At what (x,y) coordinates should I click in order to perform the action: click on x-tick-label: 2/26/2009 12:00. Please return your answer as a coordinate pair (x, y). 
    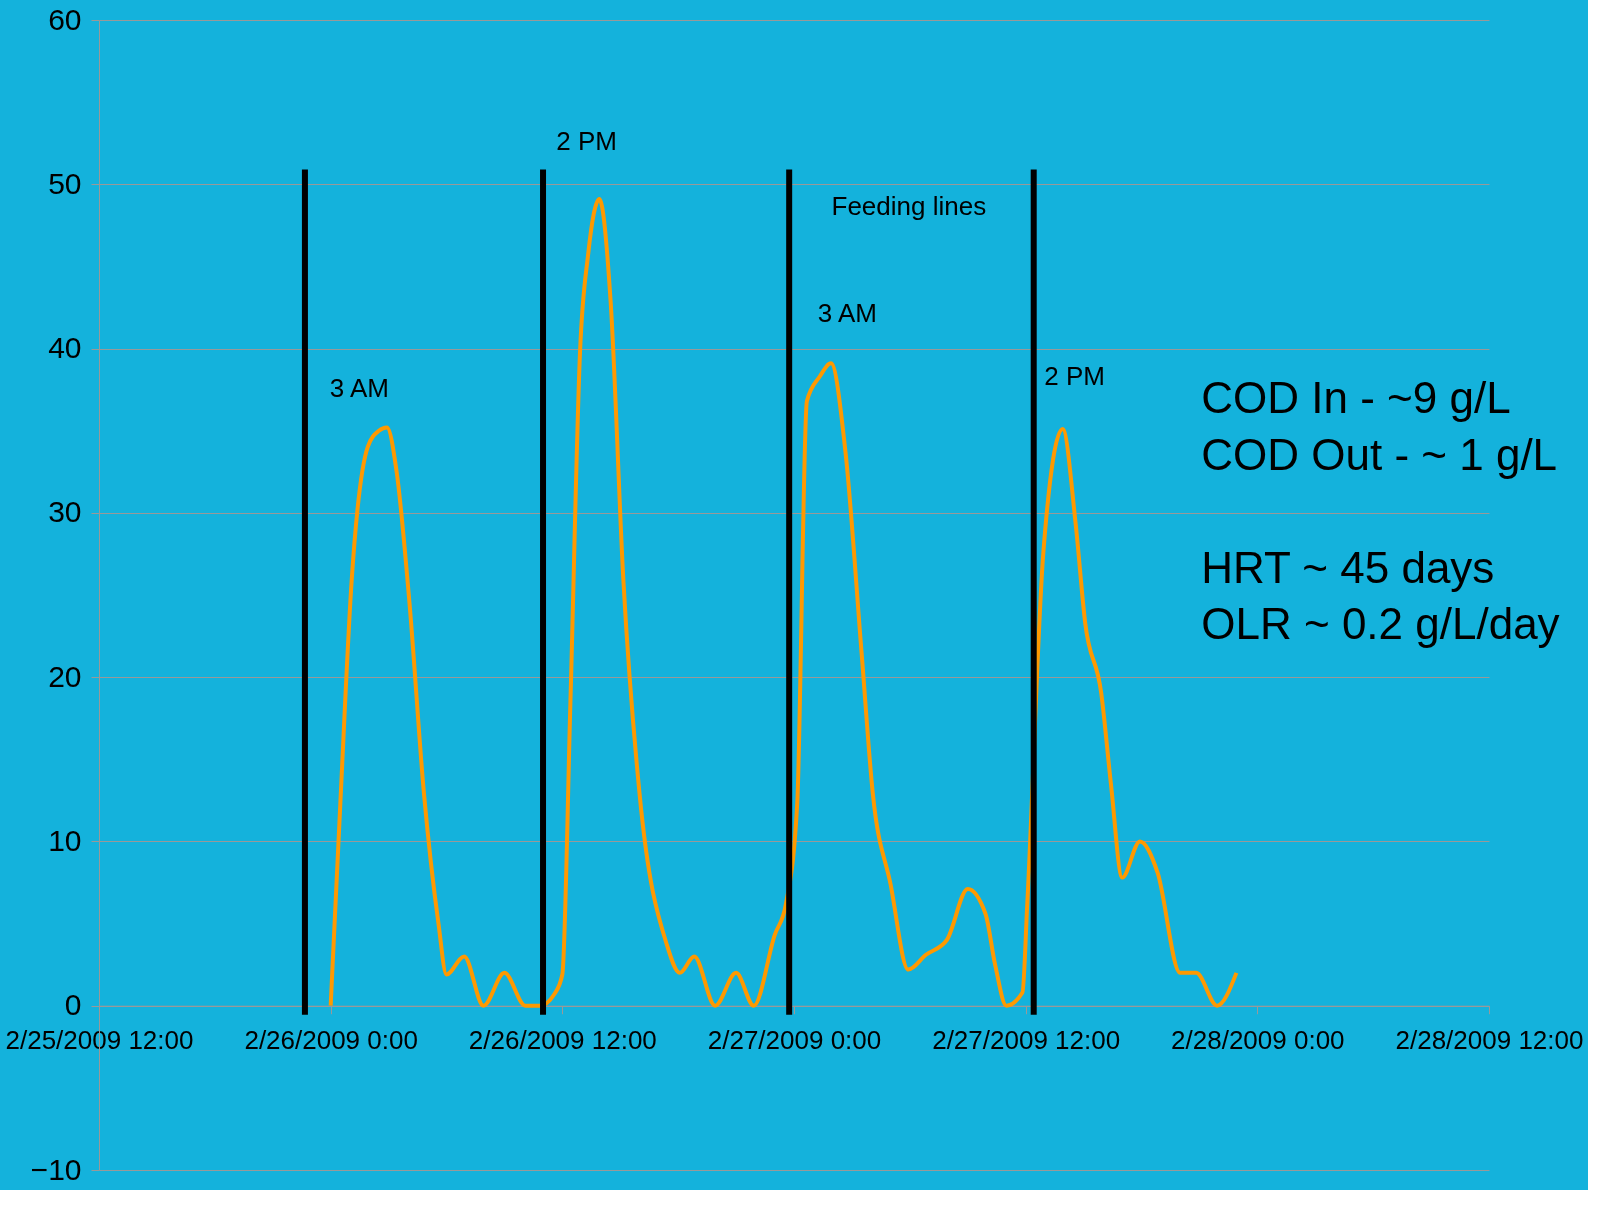
    Looking at the image, I should click on (562, 1040).